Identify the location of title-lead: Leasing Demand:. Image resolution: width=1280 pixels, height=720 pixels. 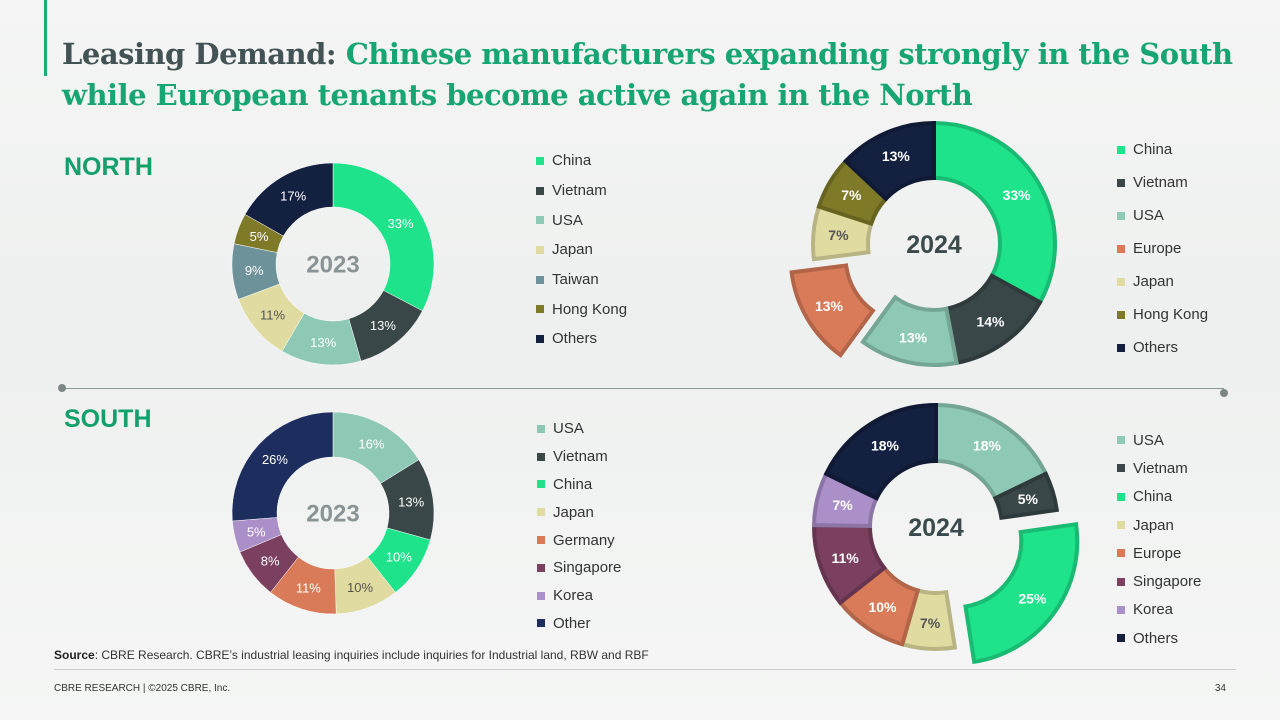
(199, 54).